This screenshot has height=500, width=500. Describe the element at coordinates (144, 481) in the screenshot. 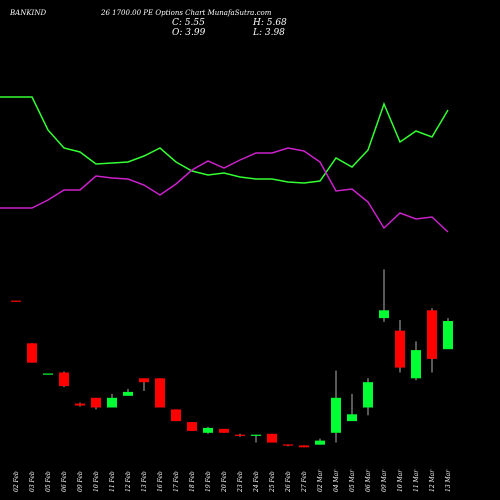

I see `x-tick-label: 13 Feb` at that location.